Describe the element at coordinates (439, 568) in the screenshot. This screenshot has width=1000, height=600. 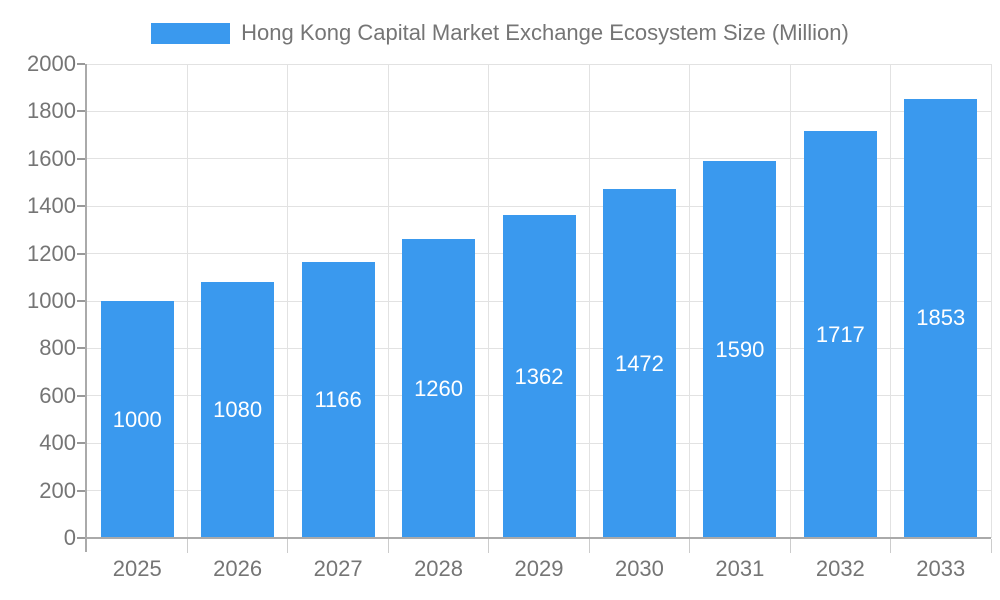
I see `x-axis-label-2028: 2028` at that location.